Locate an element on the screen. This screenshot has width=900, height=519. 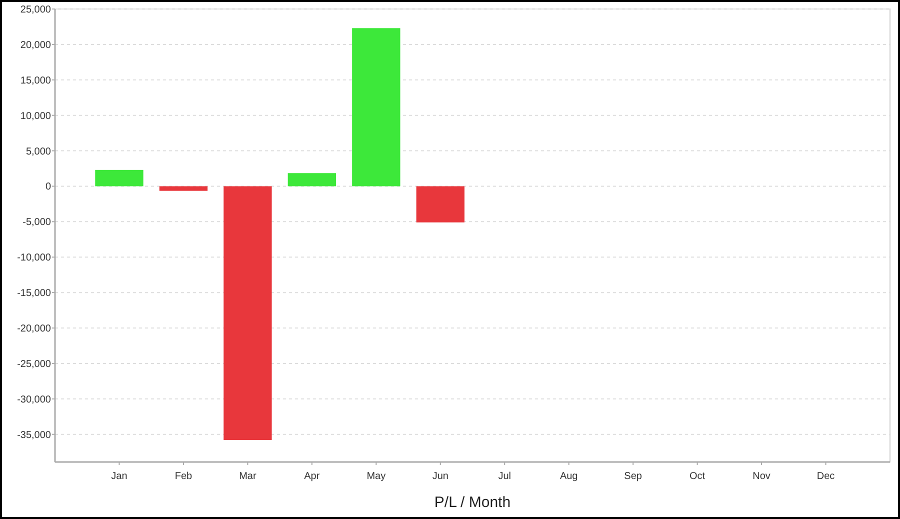
x-tick-label: Dec is located at coordinates (825, 476).